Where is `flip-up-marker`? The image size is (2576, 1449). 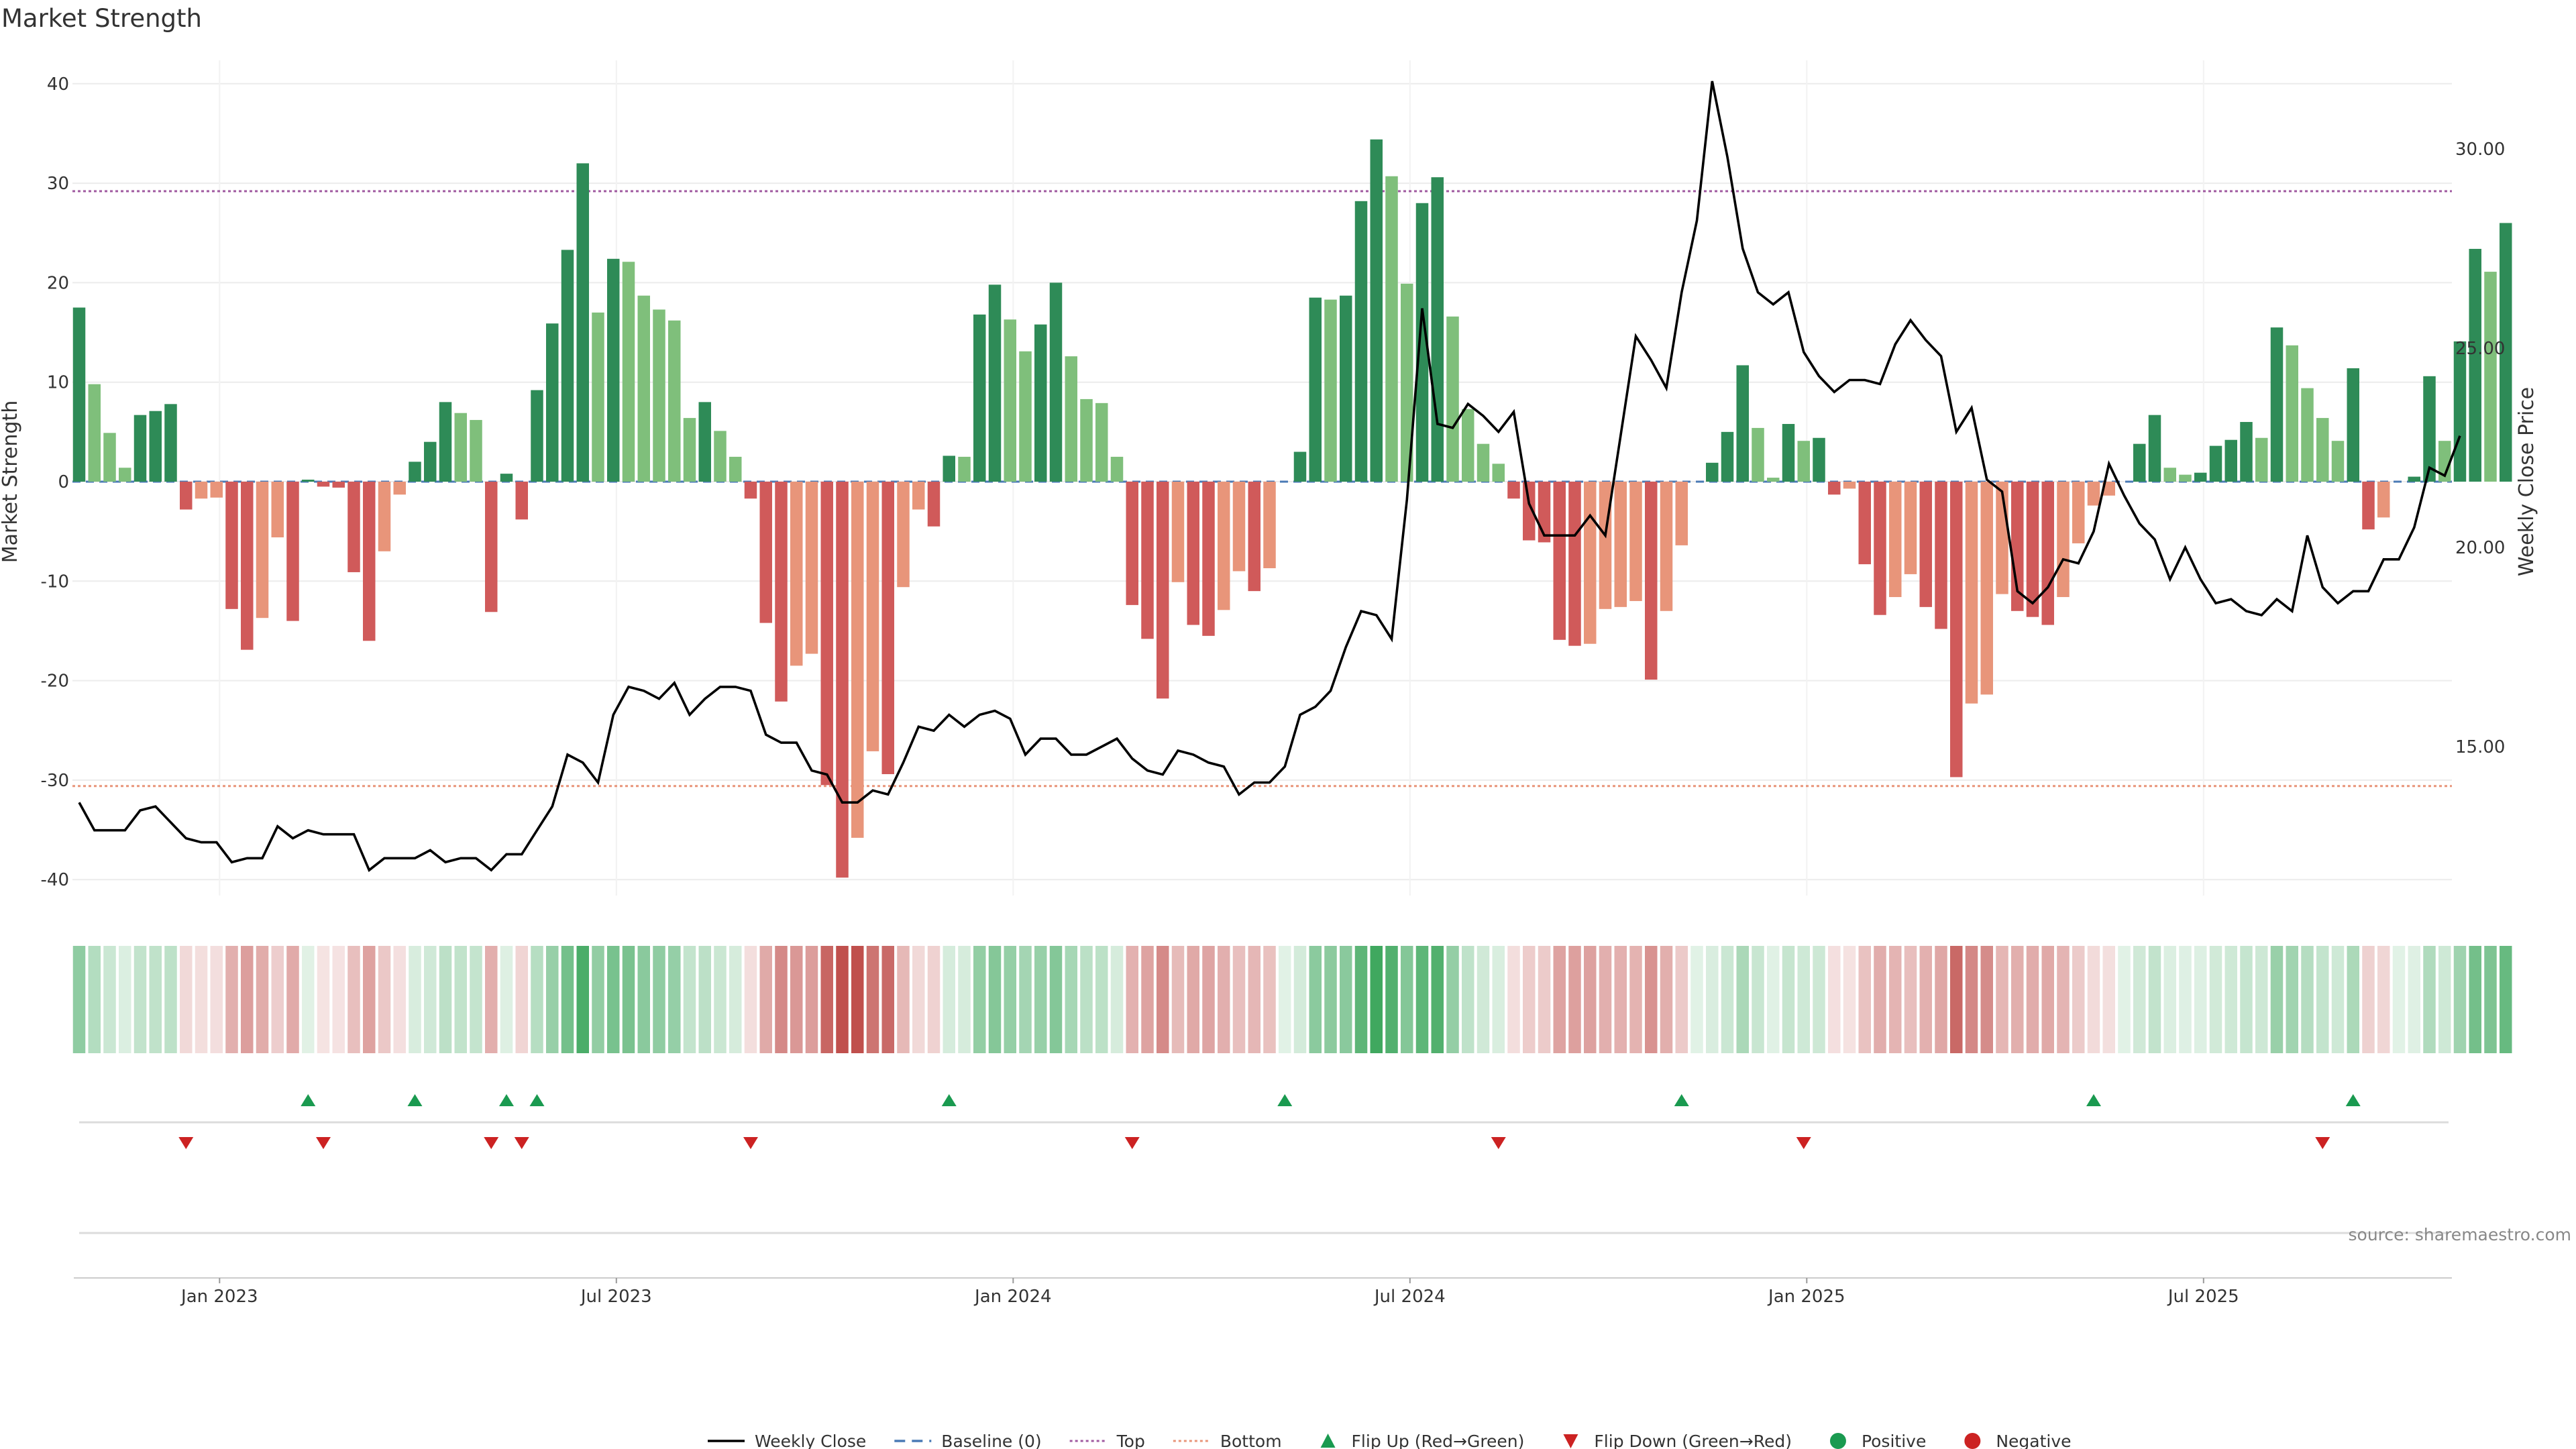 flip-up-marker is located at coordinates (2353, 1100).